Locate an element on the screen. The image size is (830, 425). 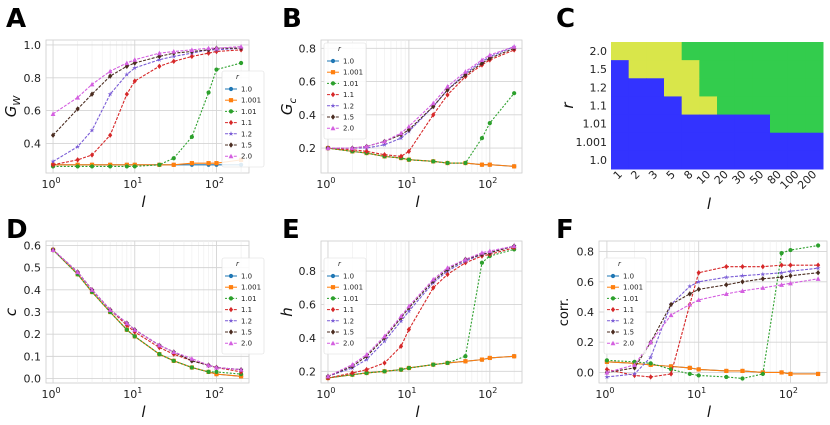
y-tick-label: 0.4 is located at coordinates (308, 115).